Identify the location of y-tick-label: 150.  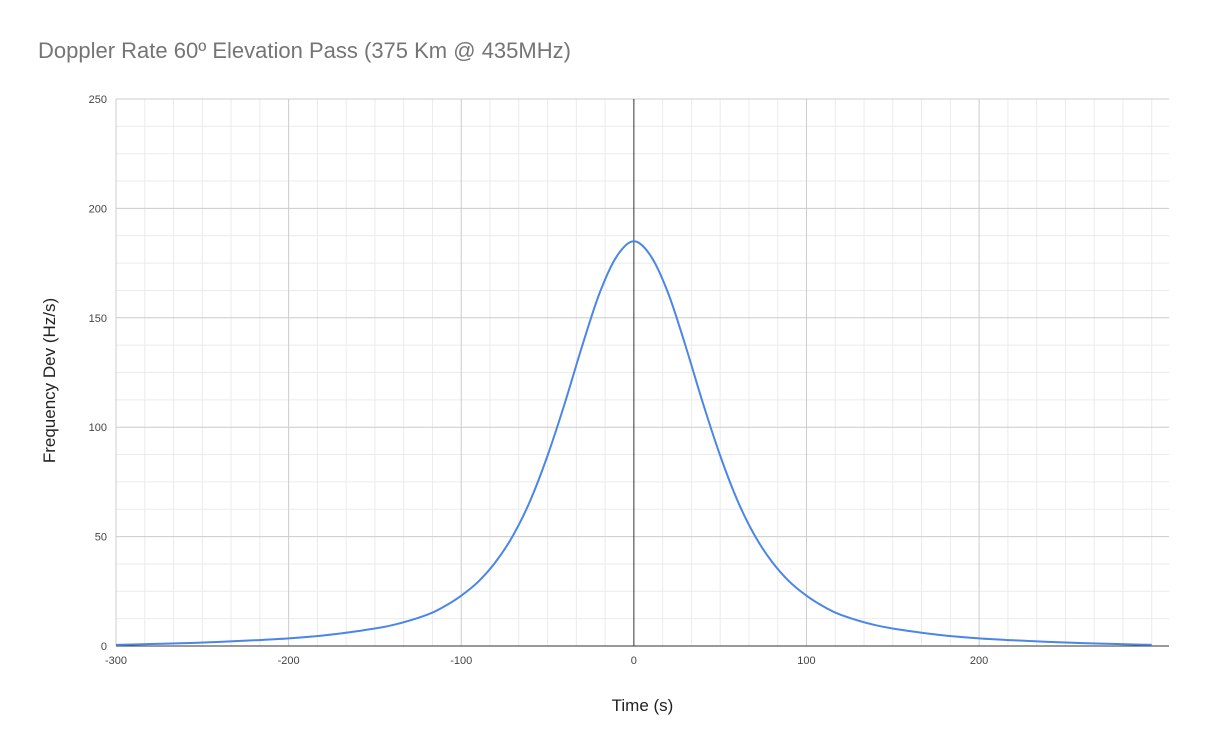
(98, 319).